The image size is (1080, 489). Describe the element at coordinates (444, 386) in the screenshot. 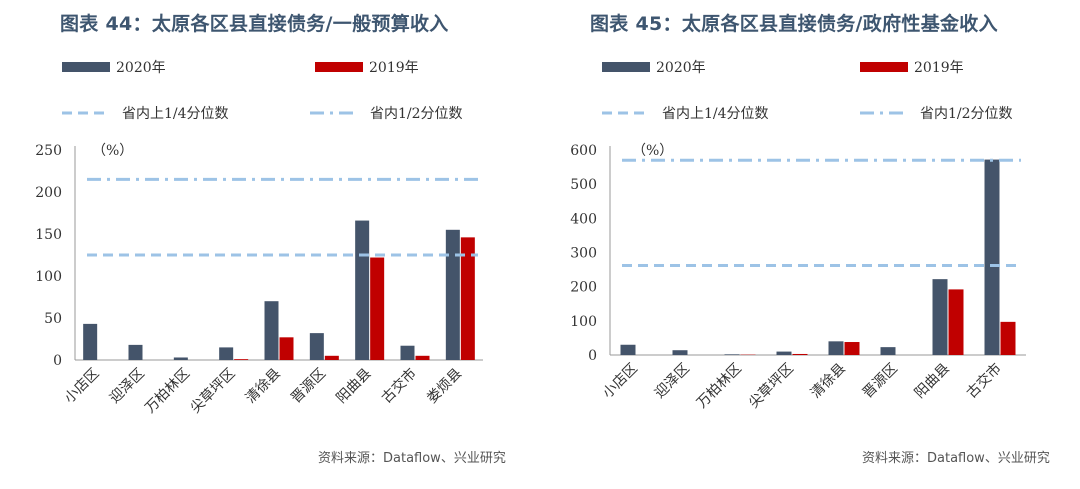

I see `x-category-label: 娄烦县` at that location.